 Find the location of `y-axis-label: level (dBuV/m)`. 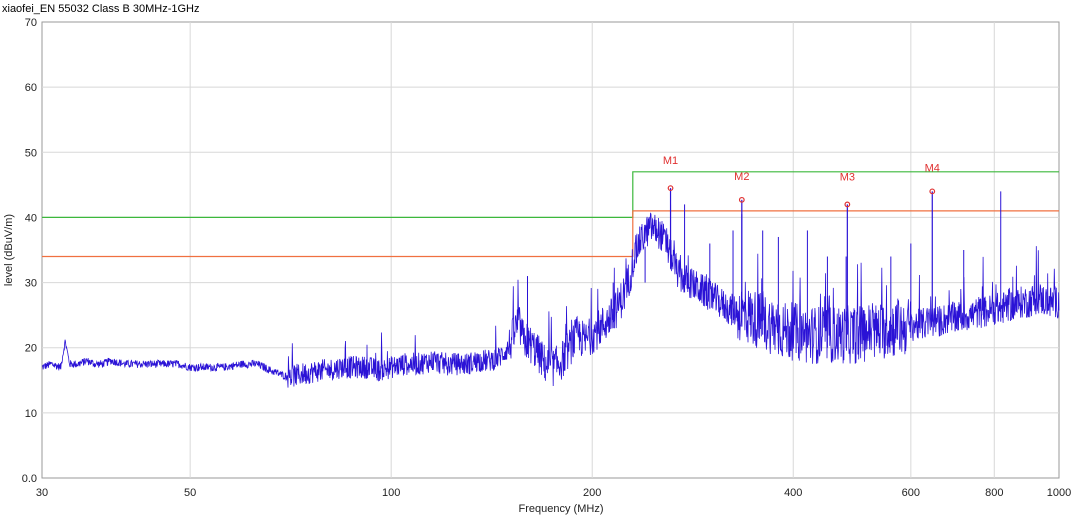

y-axis-label: level (dBuV/m) is located at coordinates (9, 250).